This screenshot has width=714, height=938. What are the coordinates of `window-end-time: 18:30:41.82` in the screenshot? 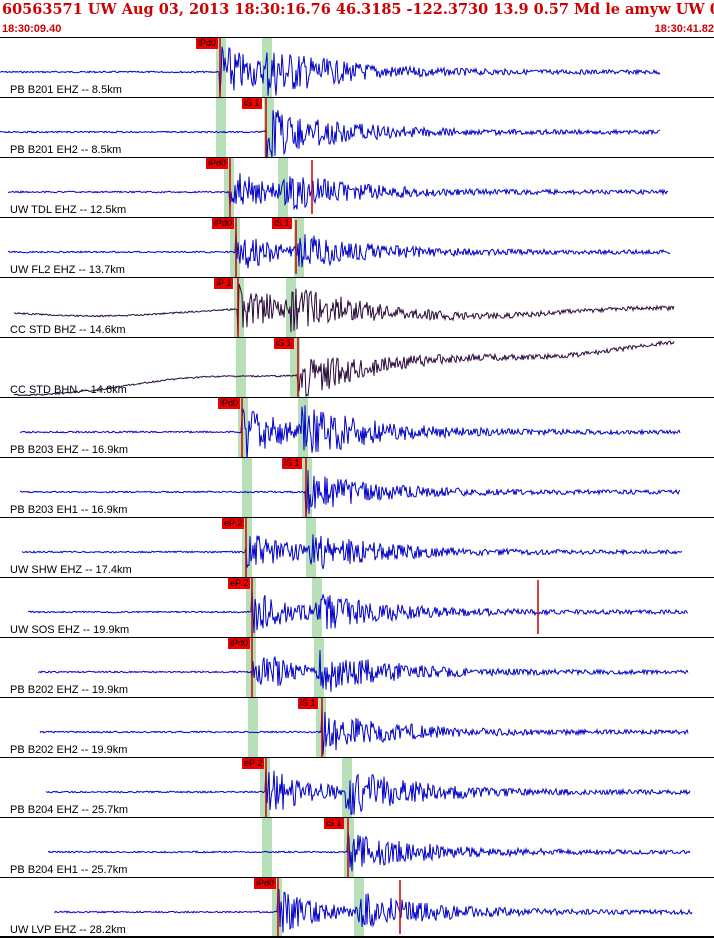 It's located at (684, 29).